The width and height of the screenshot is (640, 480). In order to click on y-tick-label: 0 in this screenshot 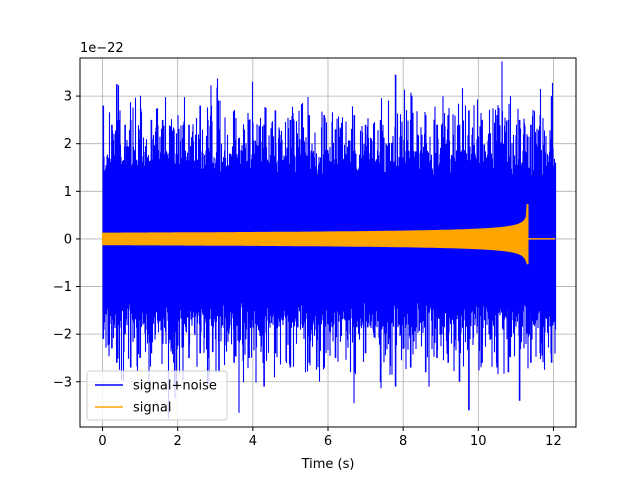, I will do `click(68, 239)`.